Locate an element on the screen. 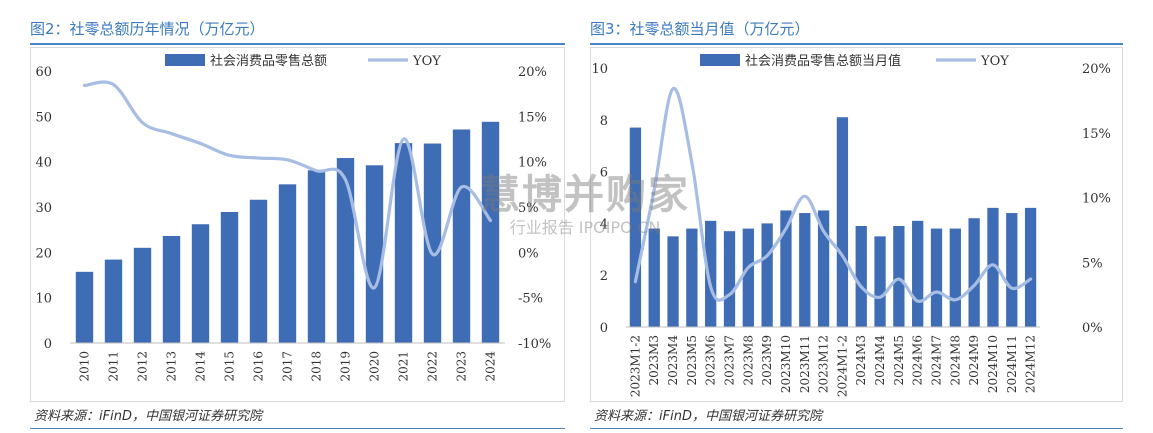 This screenshot has height=433, width=1153. chart2-left-tick-label: 6 is located at coordinates (604, 173).